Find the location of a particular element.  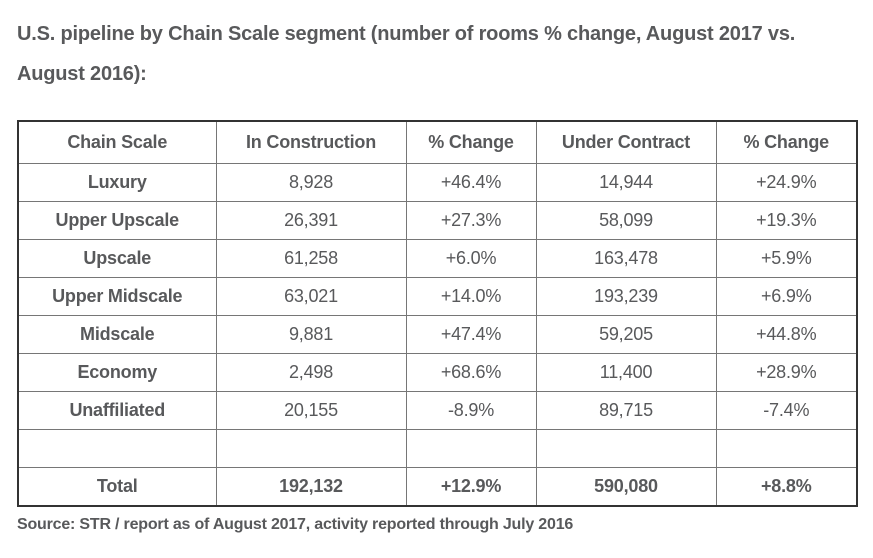

under-contract-cell: 14,944 is located at coordinates (626, 182).